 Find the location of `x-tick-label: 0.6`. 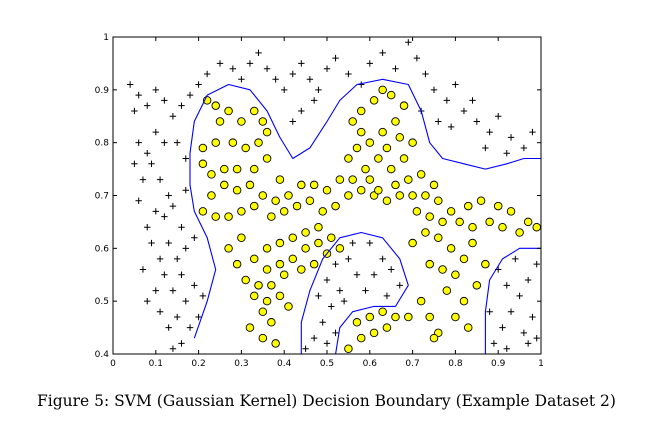

x-tick-label: 0.6 is located at coordinates (370, 364).